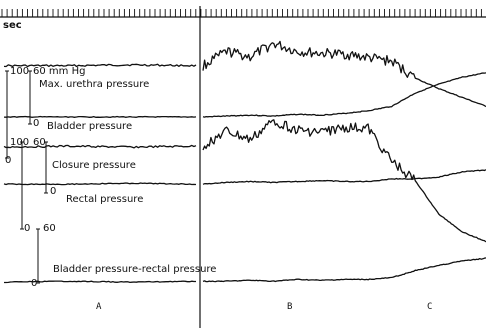 The image size is (486, 328). I want to click on trace-max-urethra-pressure-bc, so click(344, 74).